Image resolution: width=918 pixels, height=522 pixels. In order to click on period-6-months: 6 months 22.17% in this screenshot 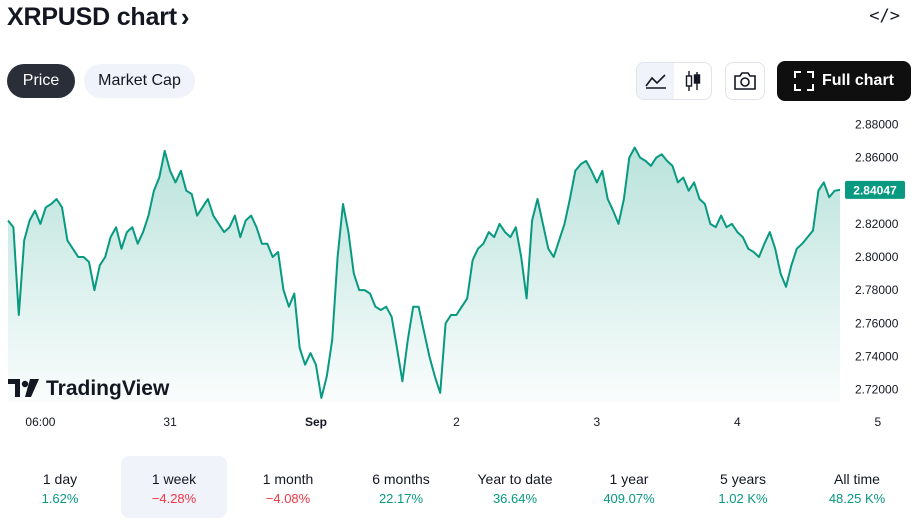, I will do `click(401, 487)`.